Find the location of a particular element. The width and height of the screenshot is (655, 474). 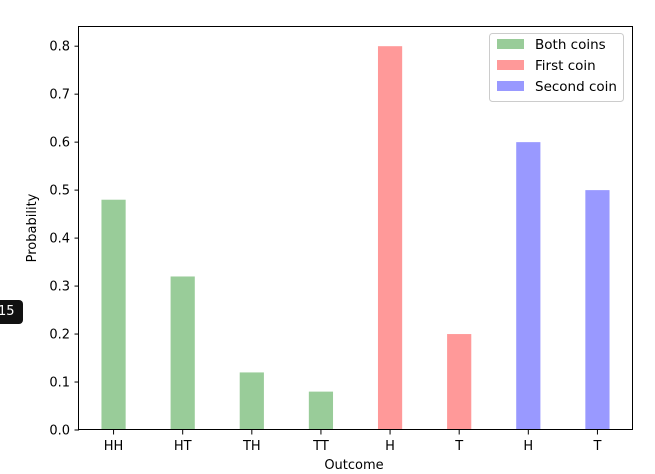

y-tick-label: 0.5 is located at coordinates (59, 191).